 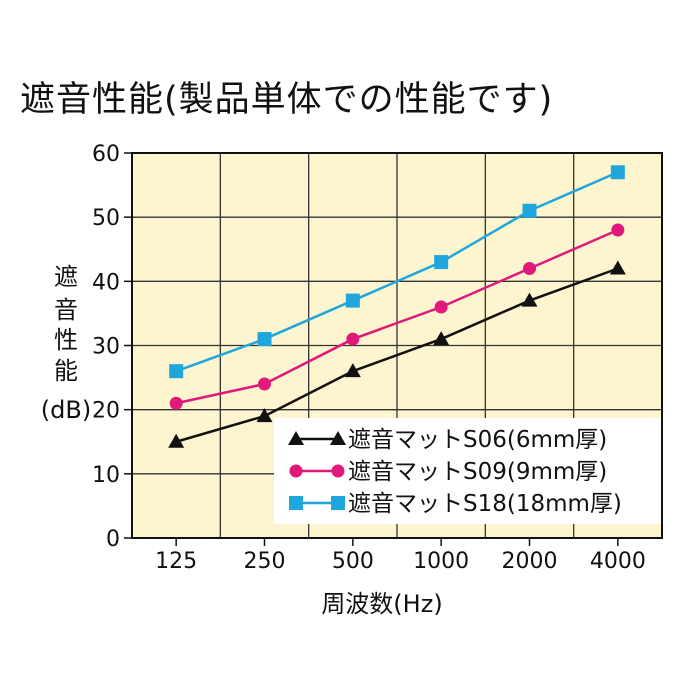 I want to click on x-tick-label: 4000, so click(x=618, y=561).